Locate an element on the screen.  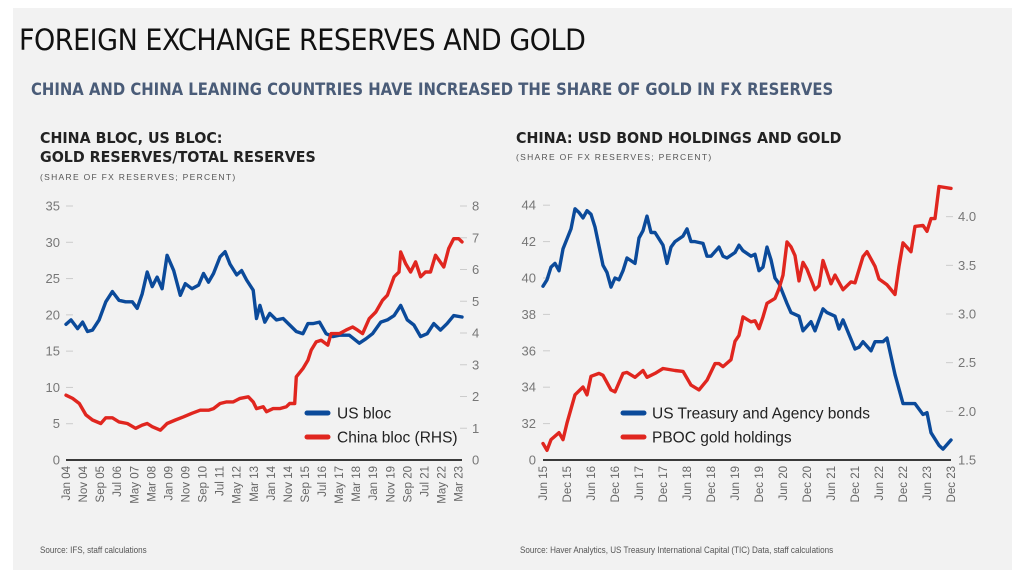
left-chart-subtitle: (SHARE OF FX RESERVES; PERCENT) is located at coordinates (138, 177).